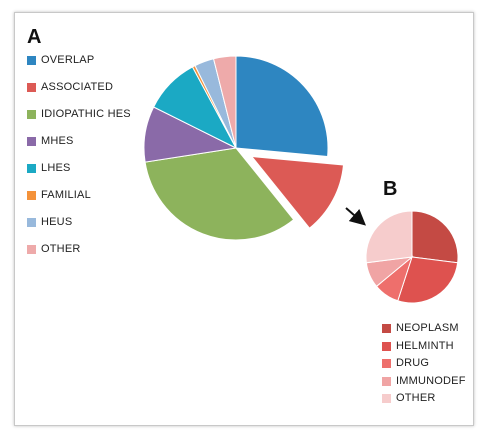 Image resolution: width=488 pixels, height=438 pixels. Describe the element at coordinates (427, 328) in the screenshot. I see `b-legend-label-neoplasm: NEOPLASM` at that location.